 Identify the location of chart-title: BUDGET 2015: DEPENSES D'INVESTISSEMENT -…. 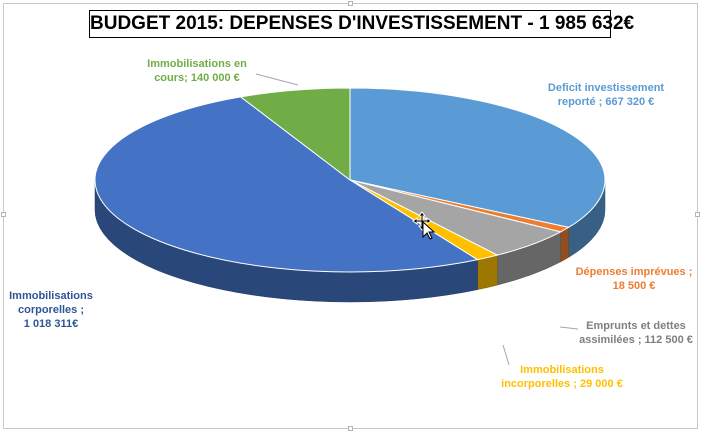
(361, 24).